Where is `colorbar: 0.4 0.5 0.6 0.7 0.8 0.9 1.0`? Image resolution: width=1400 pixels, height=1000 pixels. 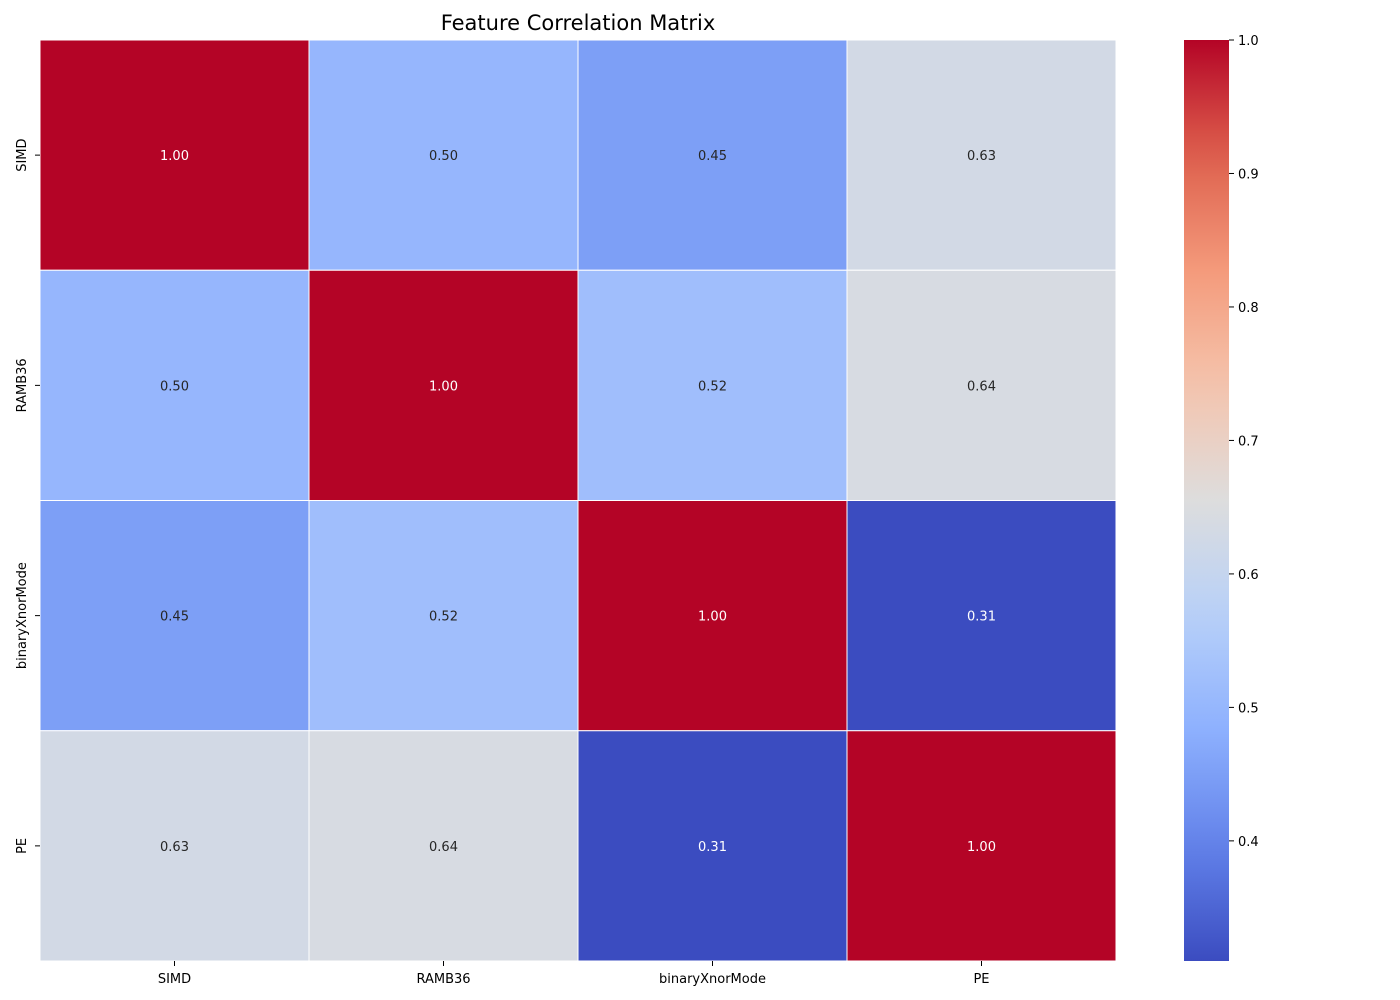
colorbar: 0.4 0.5 0.6 0.7 0.8 0.9 1.0 is located at coordinates (1221, 497).